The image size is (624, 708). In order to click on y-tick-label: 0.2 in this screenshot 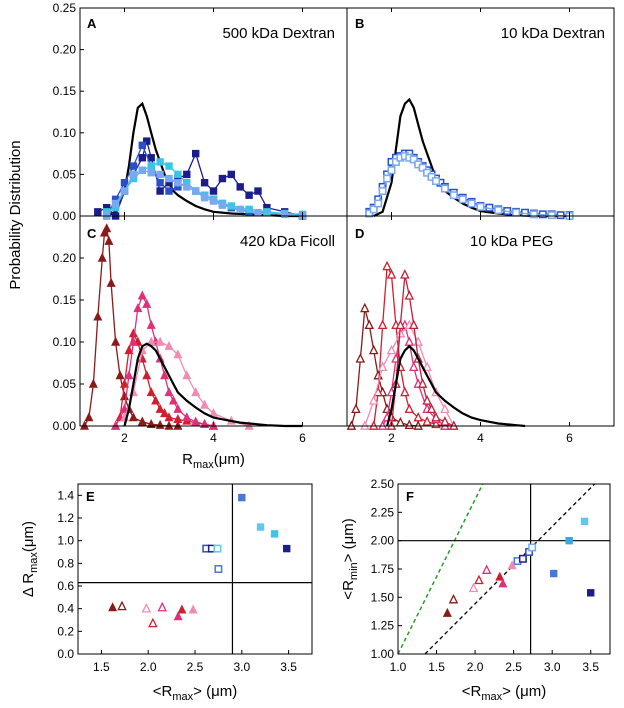, I will do `click(65, 631)`.